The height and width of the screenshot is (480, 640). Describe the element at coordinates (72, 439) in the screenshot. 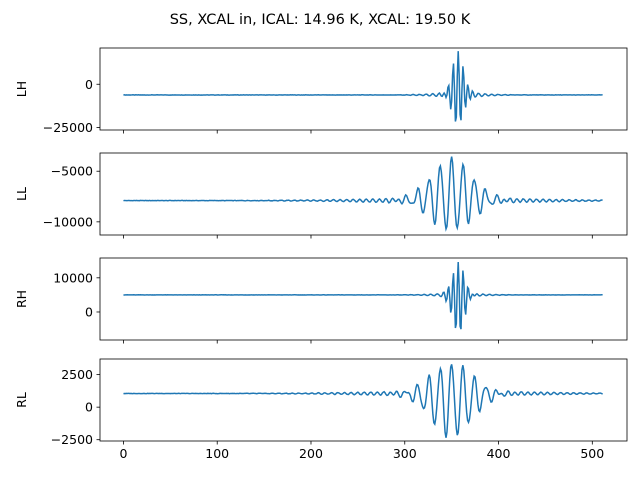

I see `y-tick-label: −2500` at that location.